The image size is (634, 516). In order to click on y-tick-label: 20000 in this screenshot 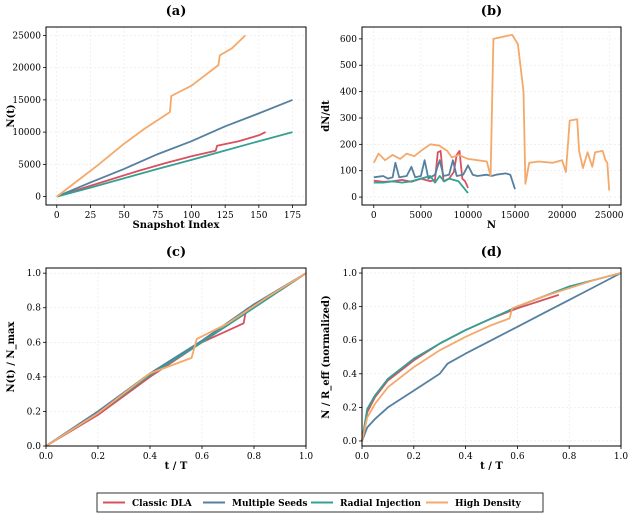, I will do `click(26, 69)`.